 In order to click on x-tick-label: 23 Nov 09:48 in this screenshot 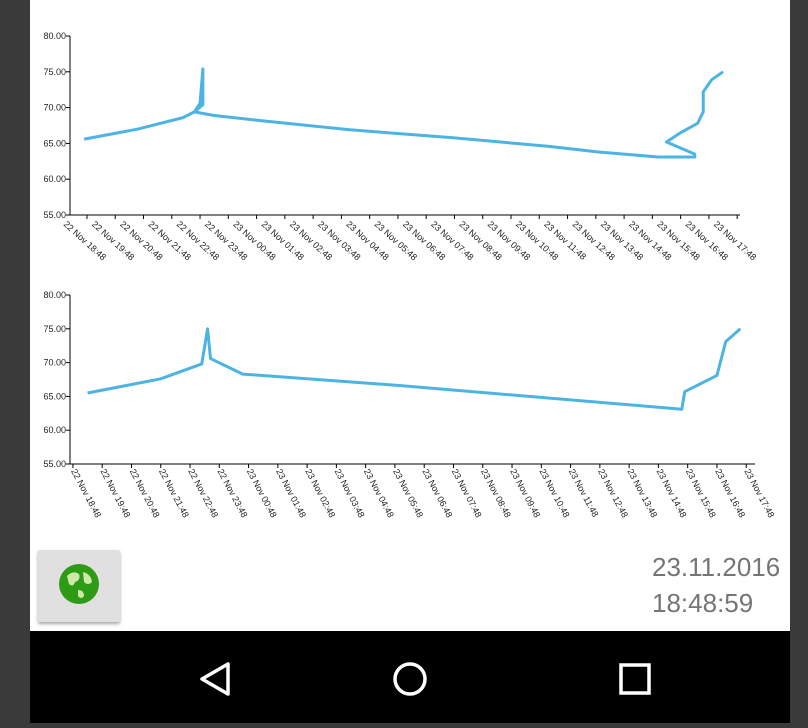, I will do `click(525, 493)`.